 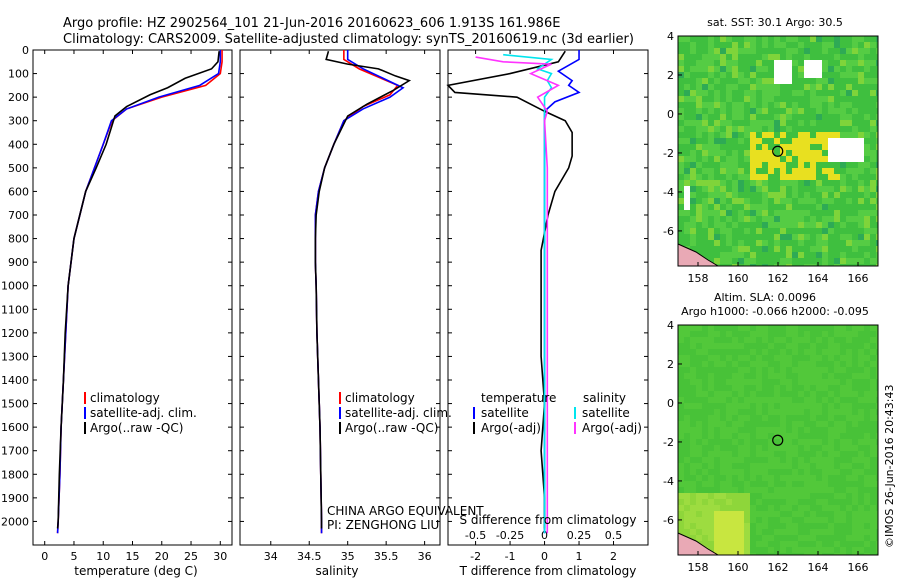 What do you see at coordinates (775, 311) in the screenshot?
I see `sla-map-subtitle: Argo h1000: -0.066 h2000: -0.095` at bounding box center [775, 311].